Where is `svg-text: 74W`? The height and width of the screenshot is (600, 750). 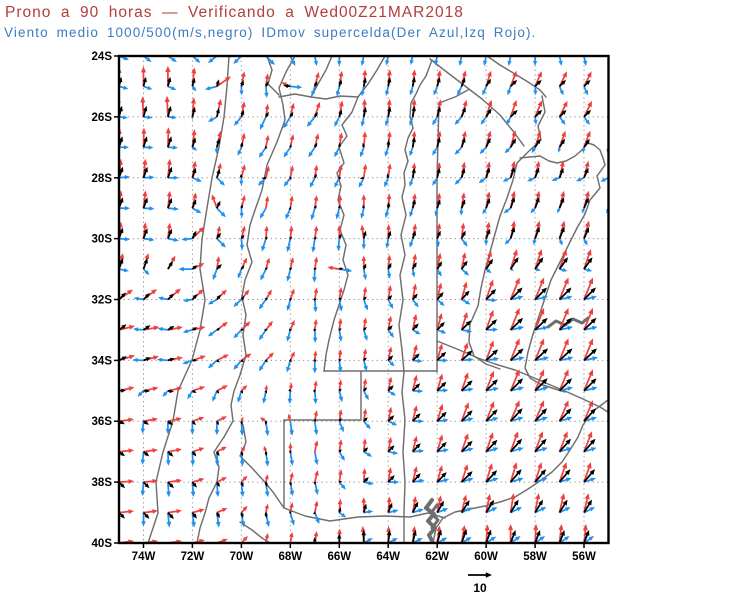
svg-text: 74W is located at coordinates (144, 557).